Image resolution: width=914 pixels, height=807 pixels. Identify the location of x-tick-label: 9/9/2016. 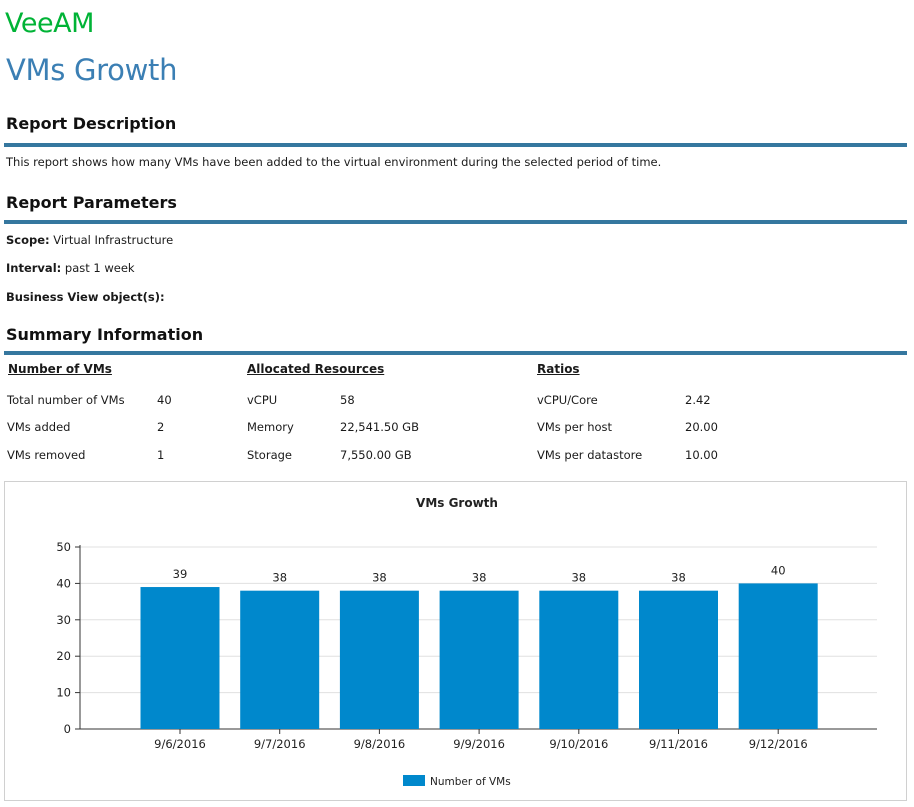
(479, 744).